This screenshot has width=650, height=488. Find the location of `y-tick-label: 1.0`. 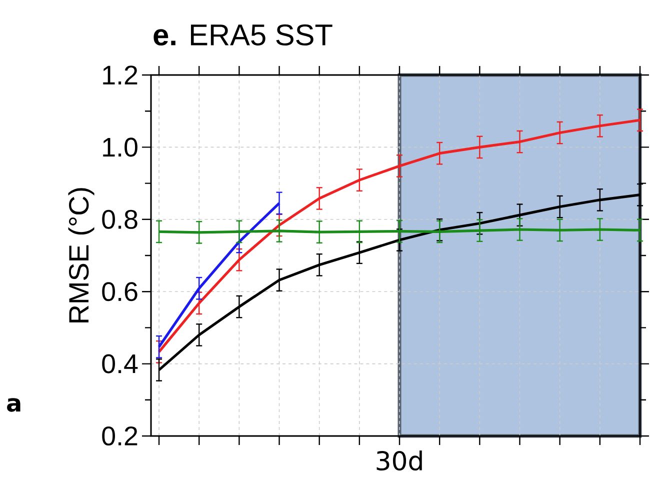

y-tick-label: 1.0 is located at coordinates (120, 147).